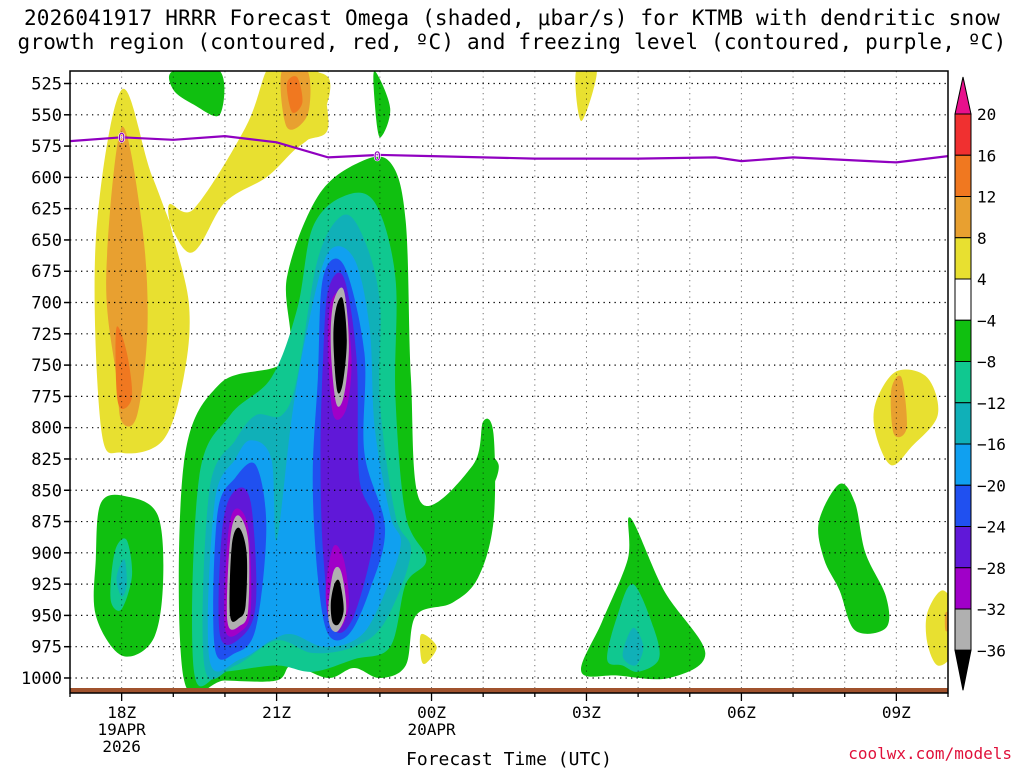  I want to click on y-tick-label-925: 925, so click(46, 585).